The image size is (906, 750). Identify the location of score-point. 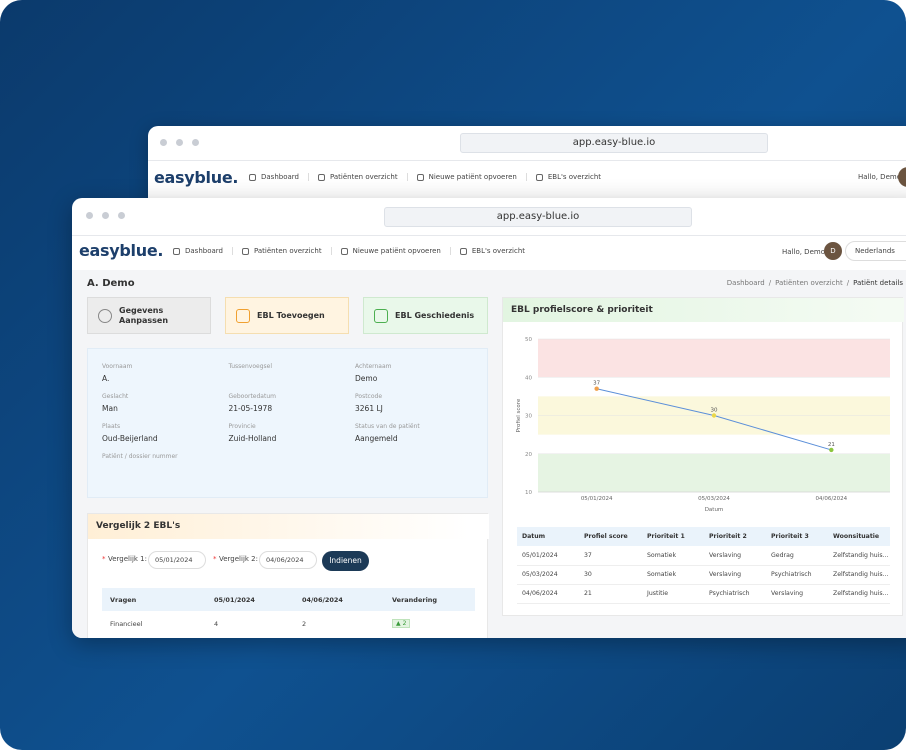
(714, 415).